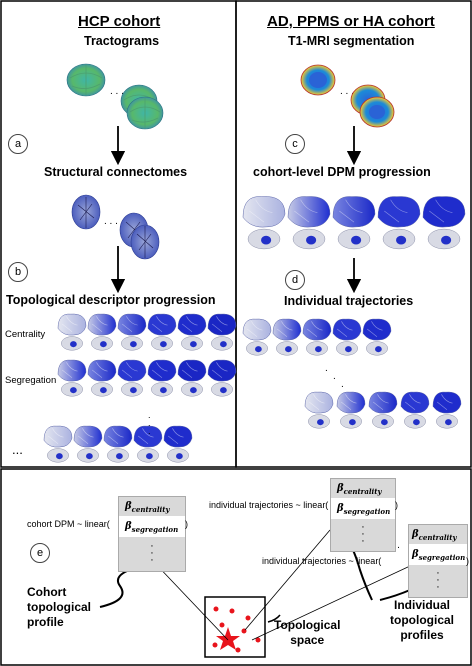 Image resolution: width=472 pixels, height=666 pixels. What do you see at coordinates (351, 41) in the screenshot?
I see `t1-segmentation-label: T1-MRI segmentation` at bounding box center [351, 41].